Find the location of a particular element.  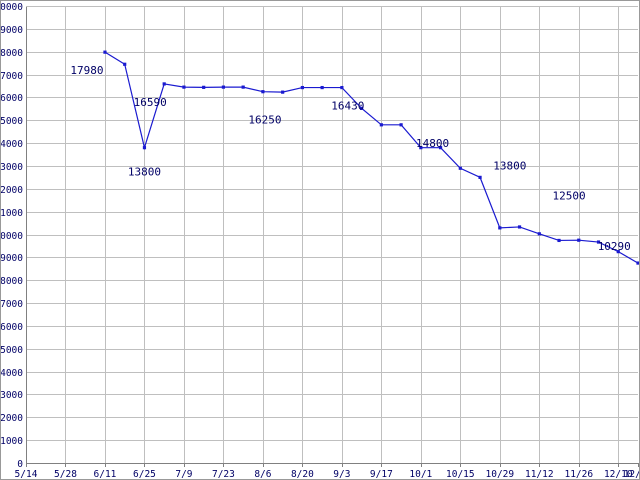

data-point-label: 16590 is located at coordinates (150, 102).